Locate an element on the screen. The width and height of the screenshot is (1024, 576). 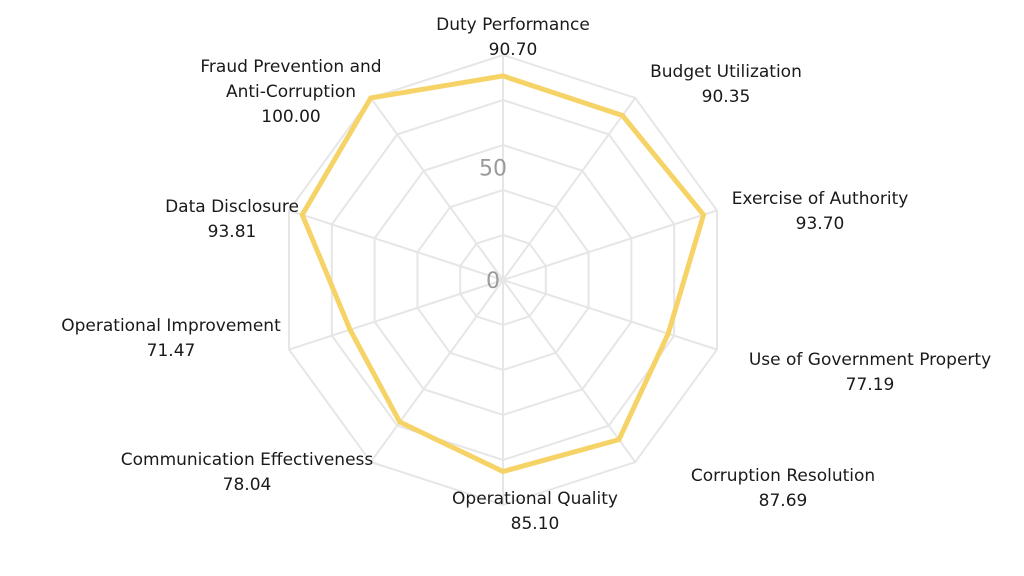
category-name: Use of Government Property is located at coordinates (870, 360).